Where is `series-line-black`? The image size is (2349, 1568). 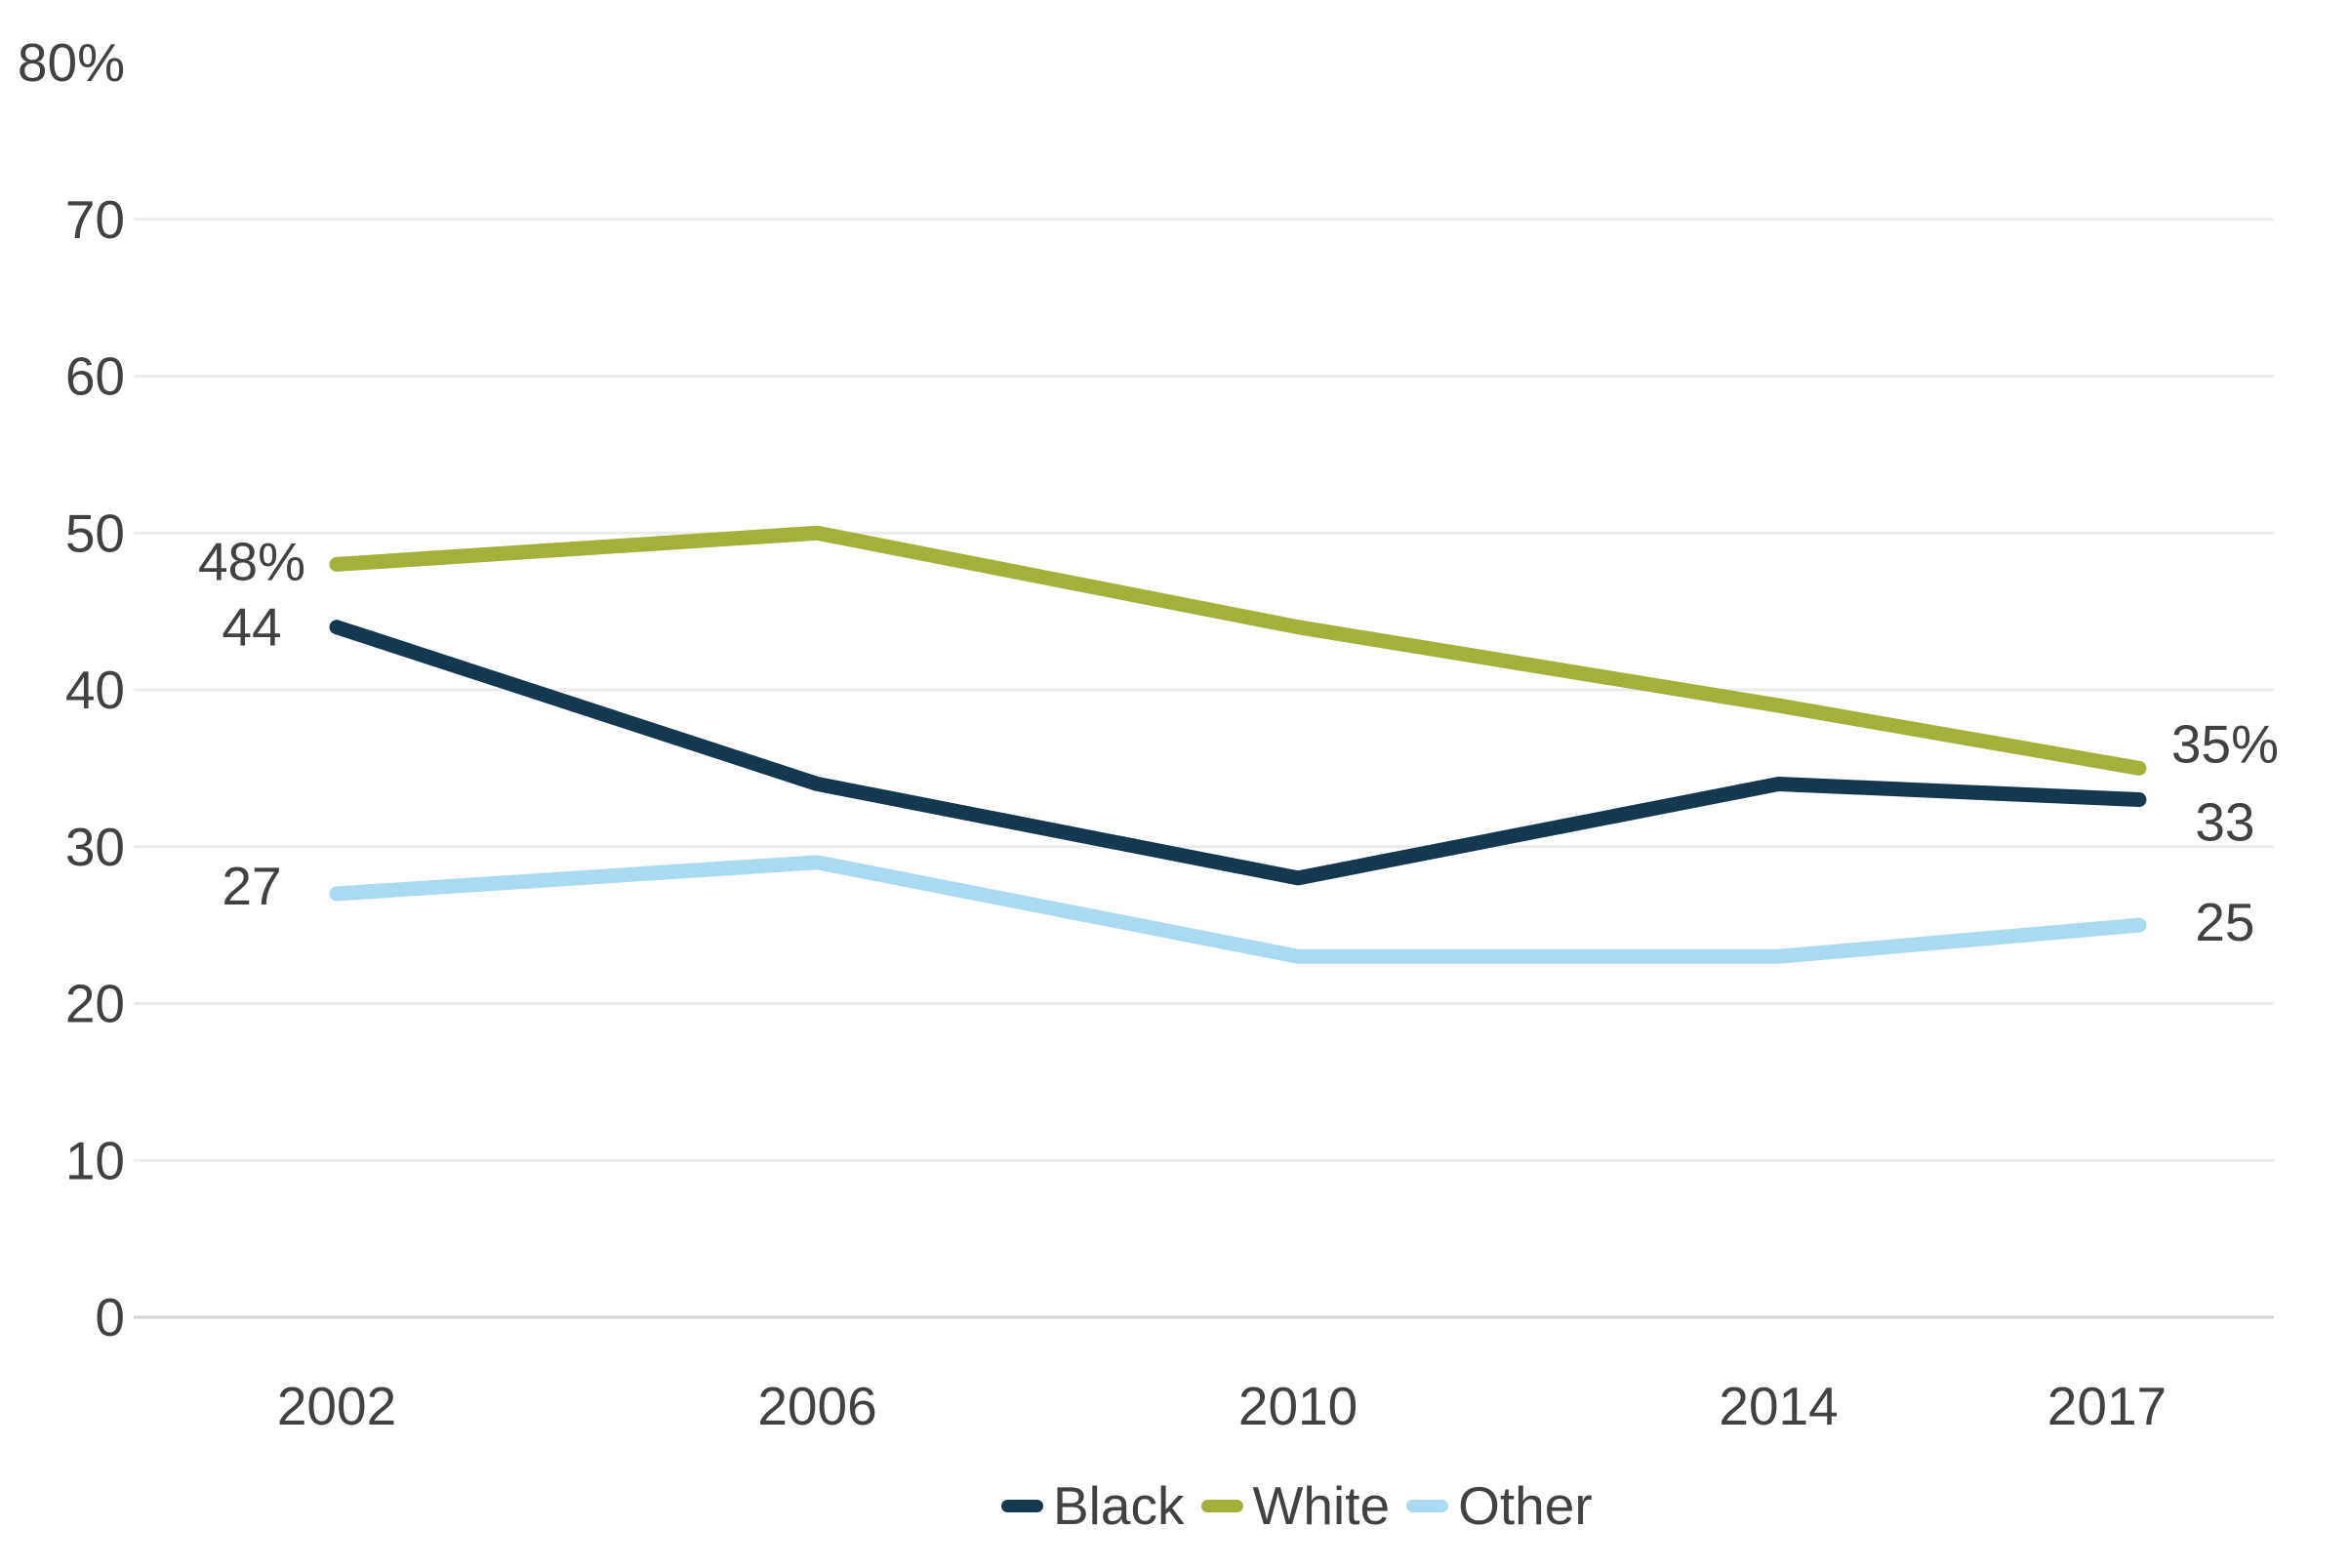 series-line-black is located at coordinates (1238, 753).